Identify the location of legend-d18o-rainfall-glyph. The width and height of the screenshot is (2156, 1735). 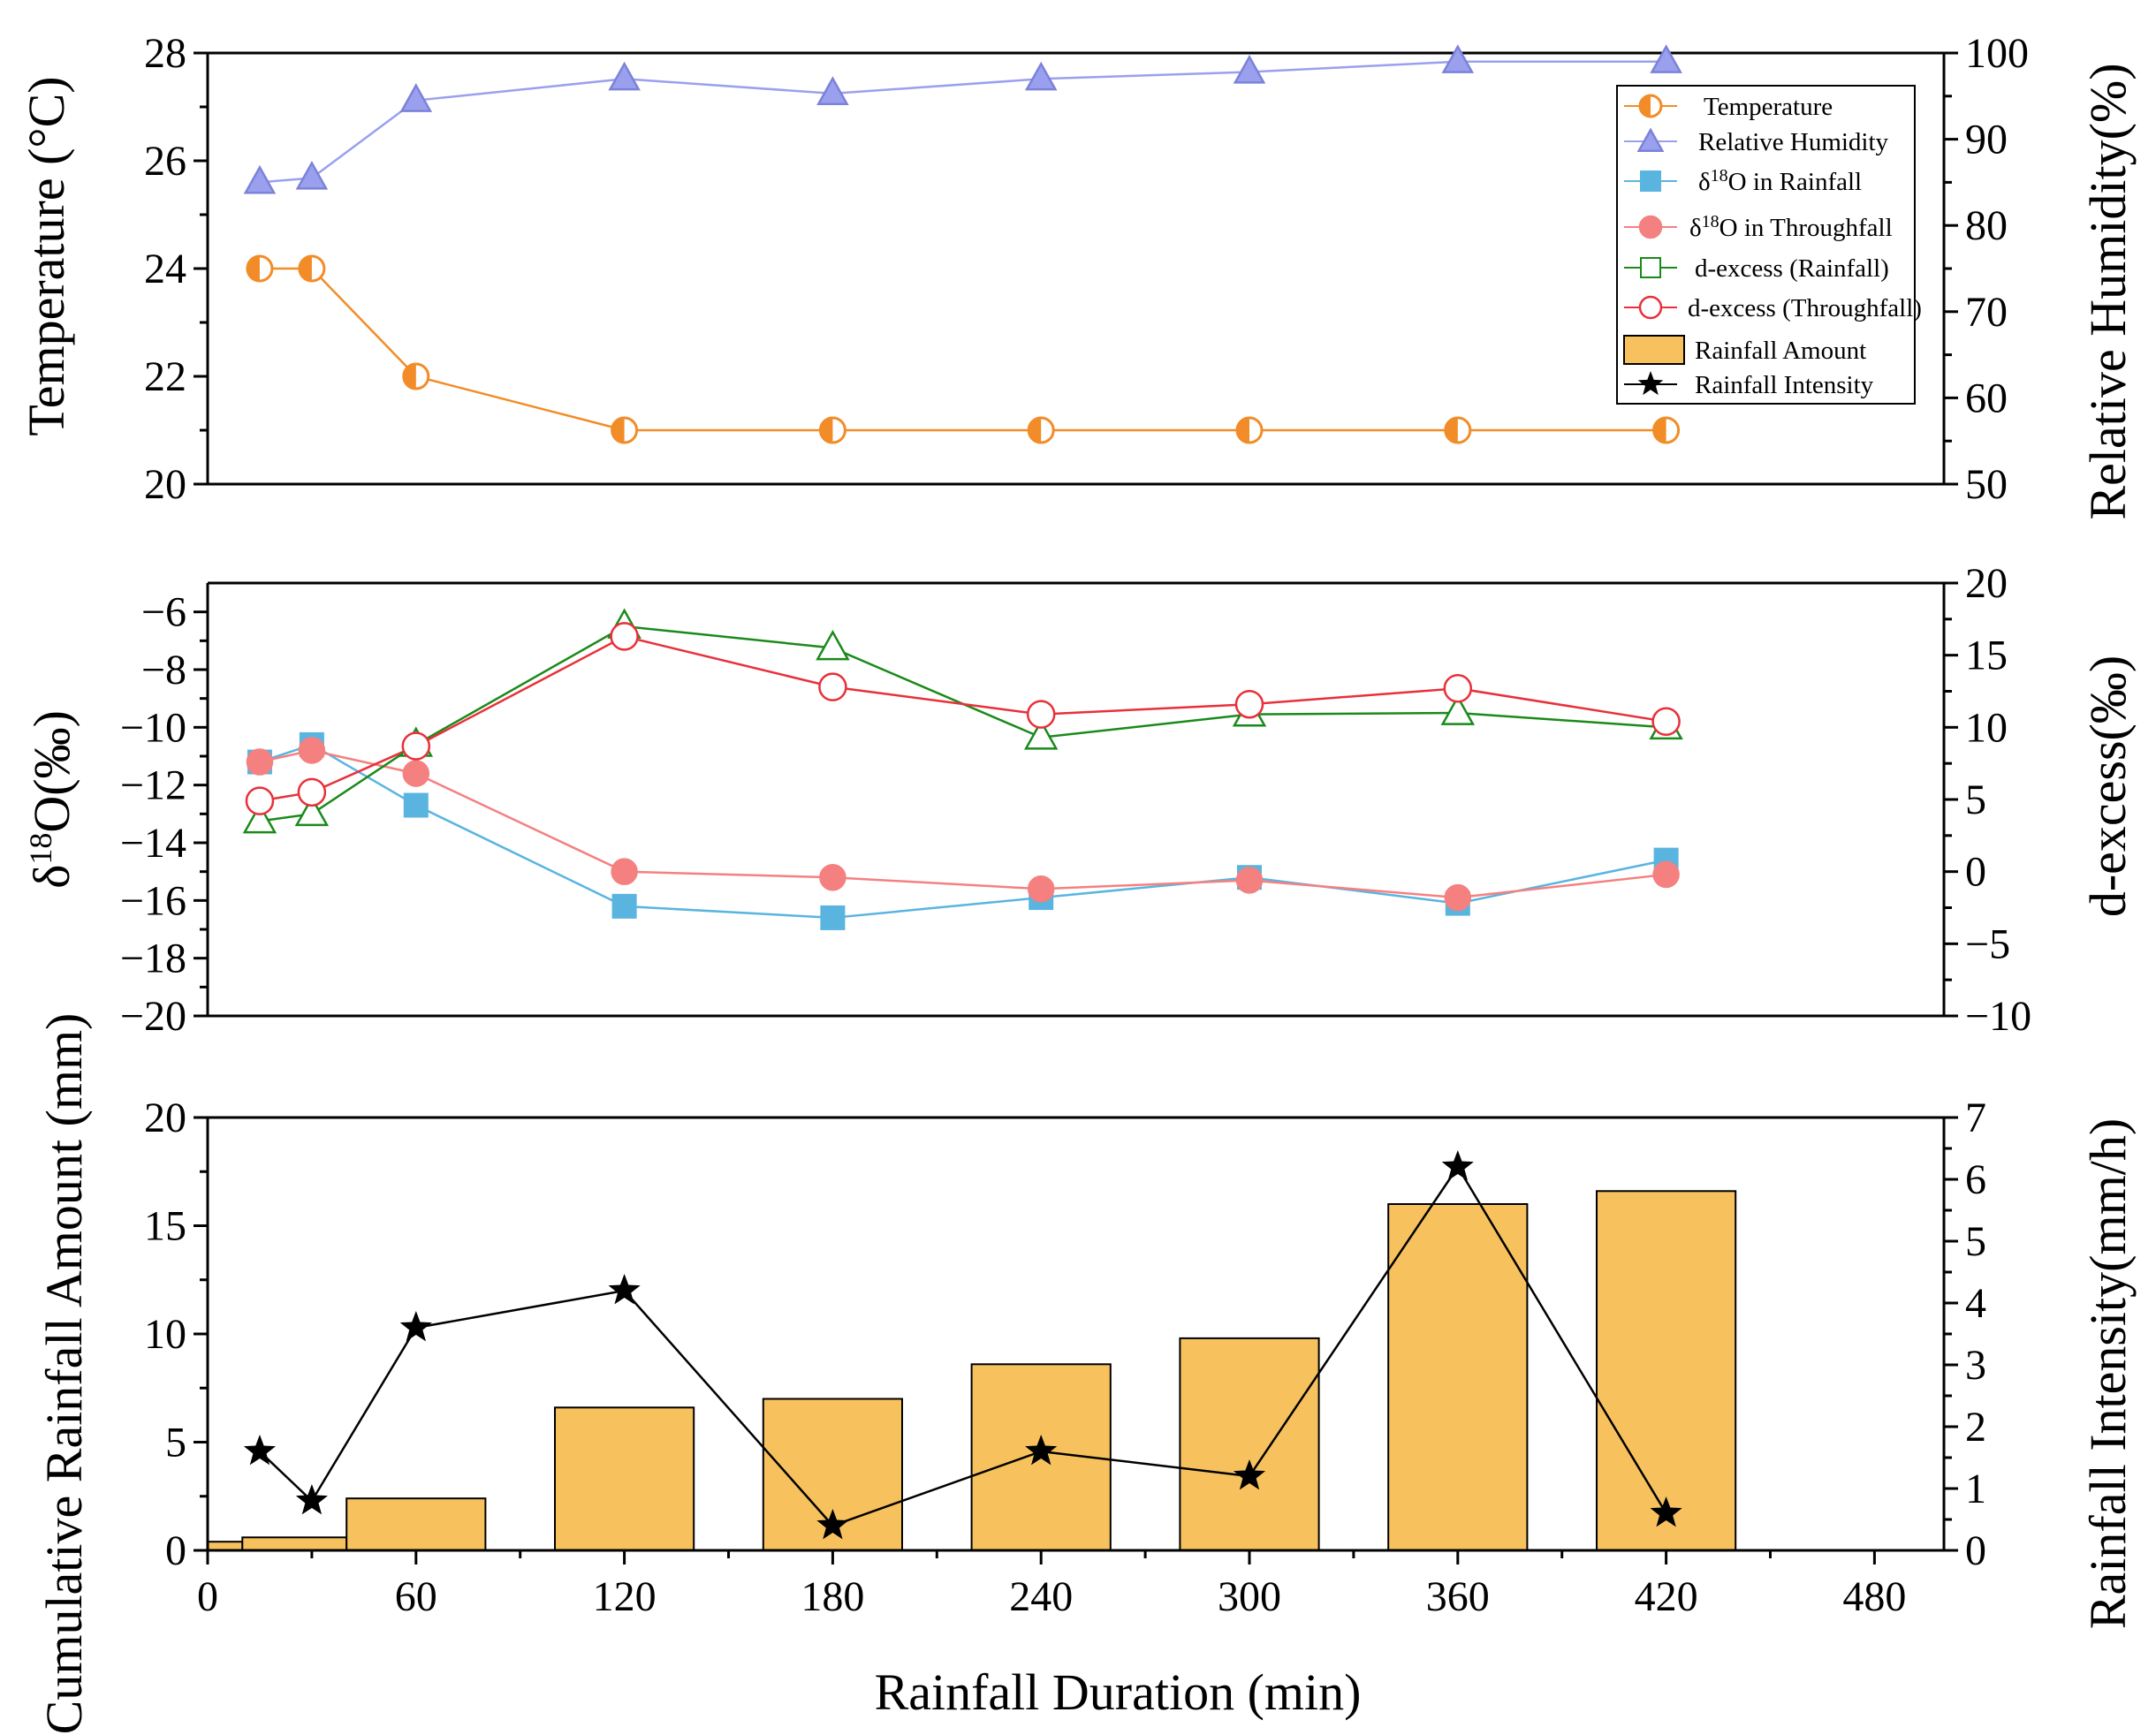
(1650, 181).